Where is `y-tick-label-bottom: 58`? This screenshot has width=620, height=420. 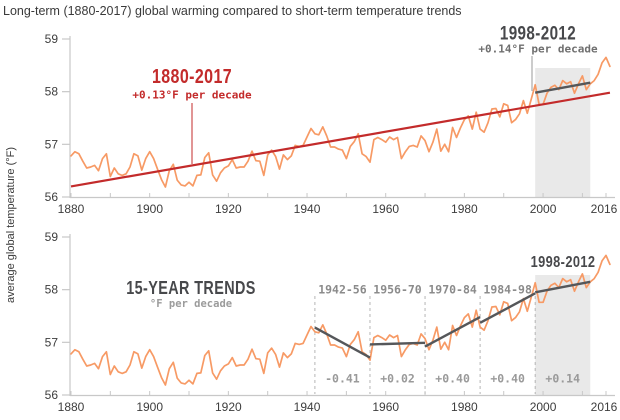 y-tick-label-bottom: 58 is located at coordinates (52, 290).